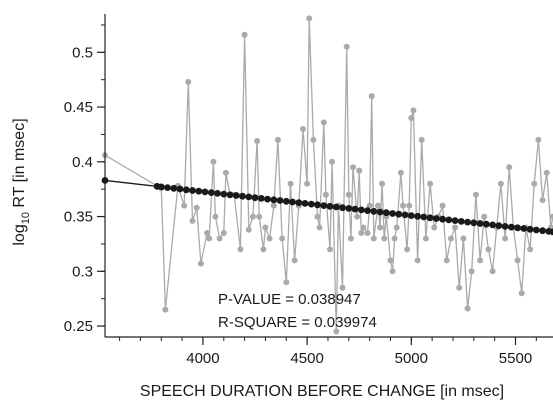  Describe the element at coordinates (21, 181) in the screenshot. I see `y-axis-title: log10 RT [in msec]` at that location.